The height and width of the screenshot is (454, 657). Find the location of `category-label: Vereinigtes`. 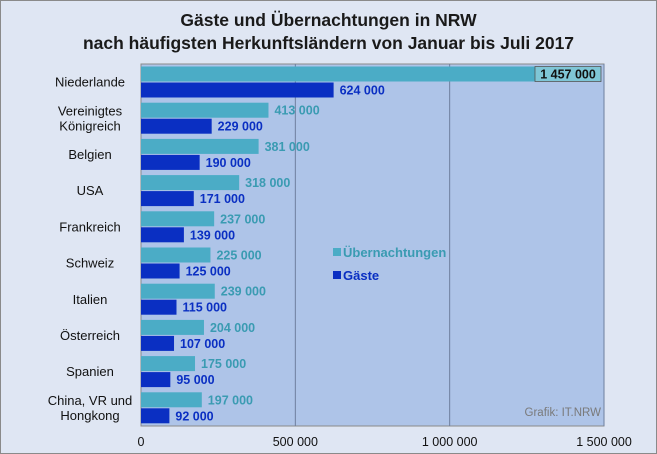

category-label: Vereinigtes is located at coordinates (90, 110).